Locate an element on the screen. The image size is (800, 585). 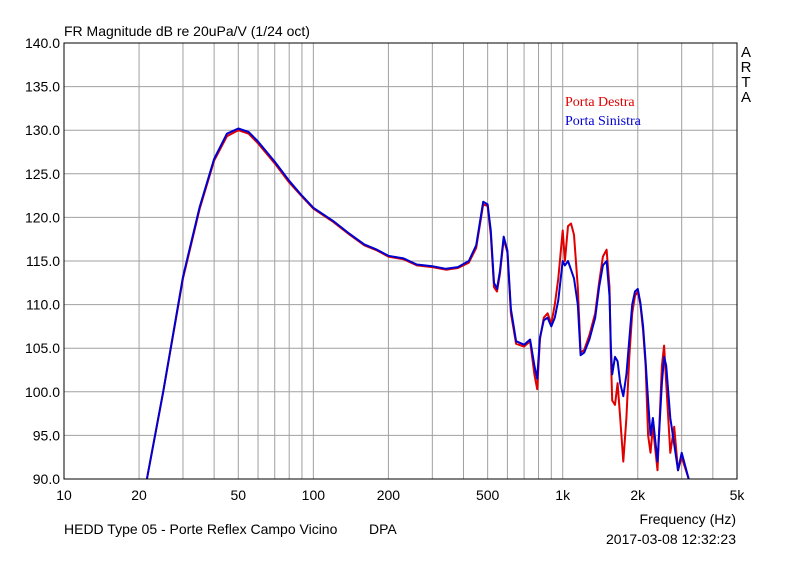
legend-entry: Porta Sinistra is located at coordinates (603, 121).